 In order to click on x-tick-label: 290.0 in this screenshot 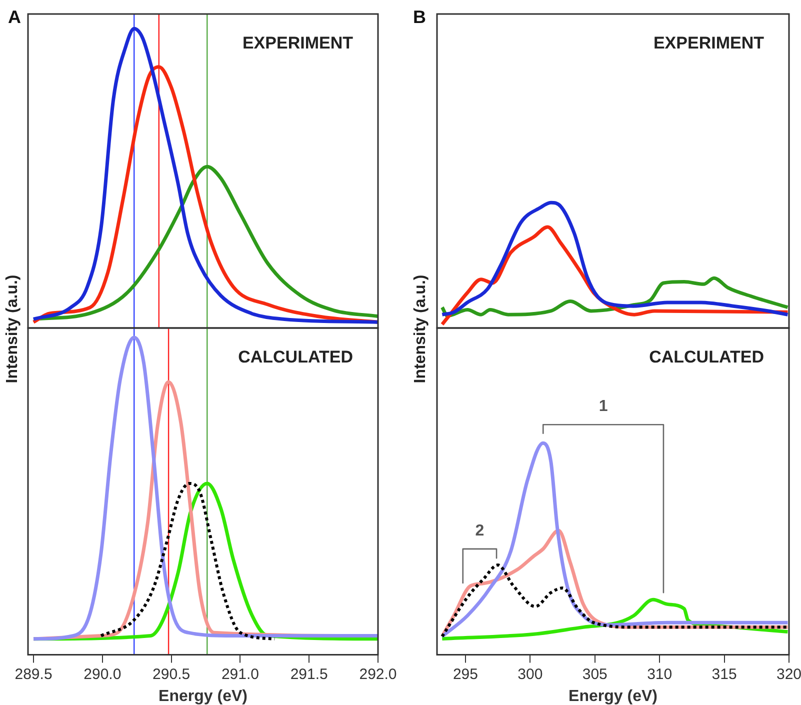, I will do `click(103, 674)`.